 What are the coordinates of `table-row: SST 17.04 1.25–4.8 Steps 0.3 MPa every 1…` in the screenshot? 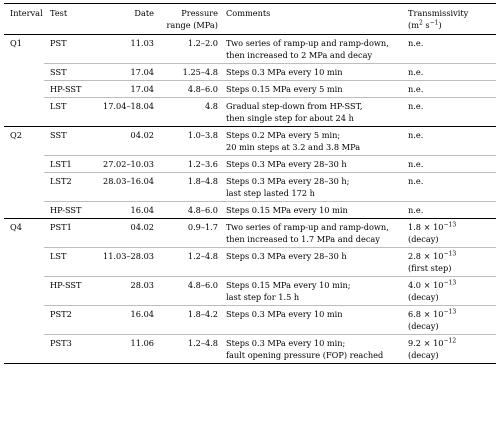 It's located at (250, 72).